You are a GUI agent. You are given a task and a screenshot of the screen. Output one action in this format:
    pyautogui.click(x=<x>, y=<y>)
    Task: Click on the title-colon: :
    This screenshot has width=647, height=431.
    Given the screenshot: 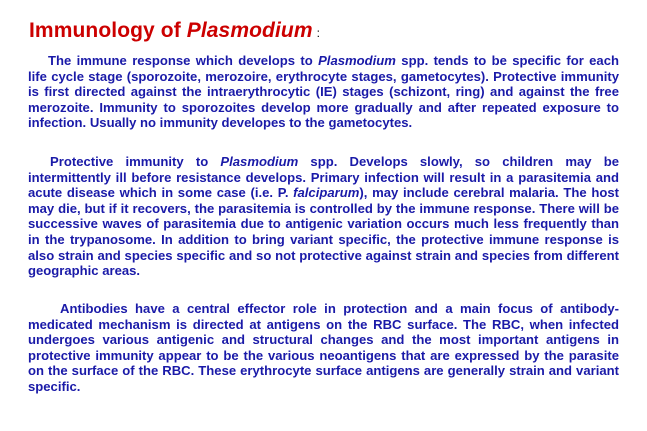 What is the action you would take?
    pyautogui.click(x=318, y=33)
    